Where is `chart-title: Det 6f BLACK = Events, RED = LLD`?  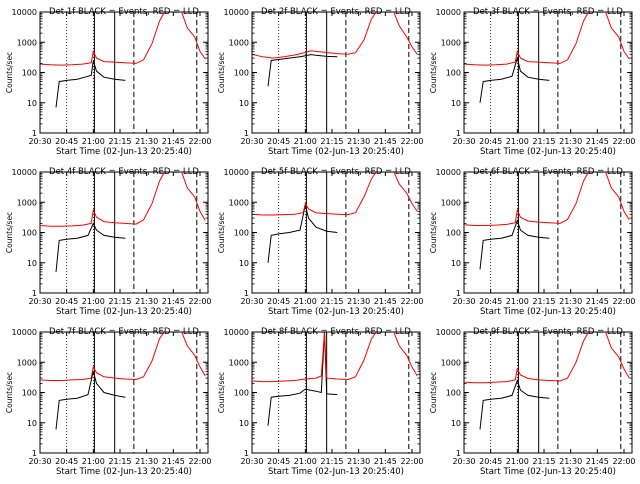 chart-title: Det 6f BLACK = Events, RED = LLD is located at coordinates (548, 172).